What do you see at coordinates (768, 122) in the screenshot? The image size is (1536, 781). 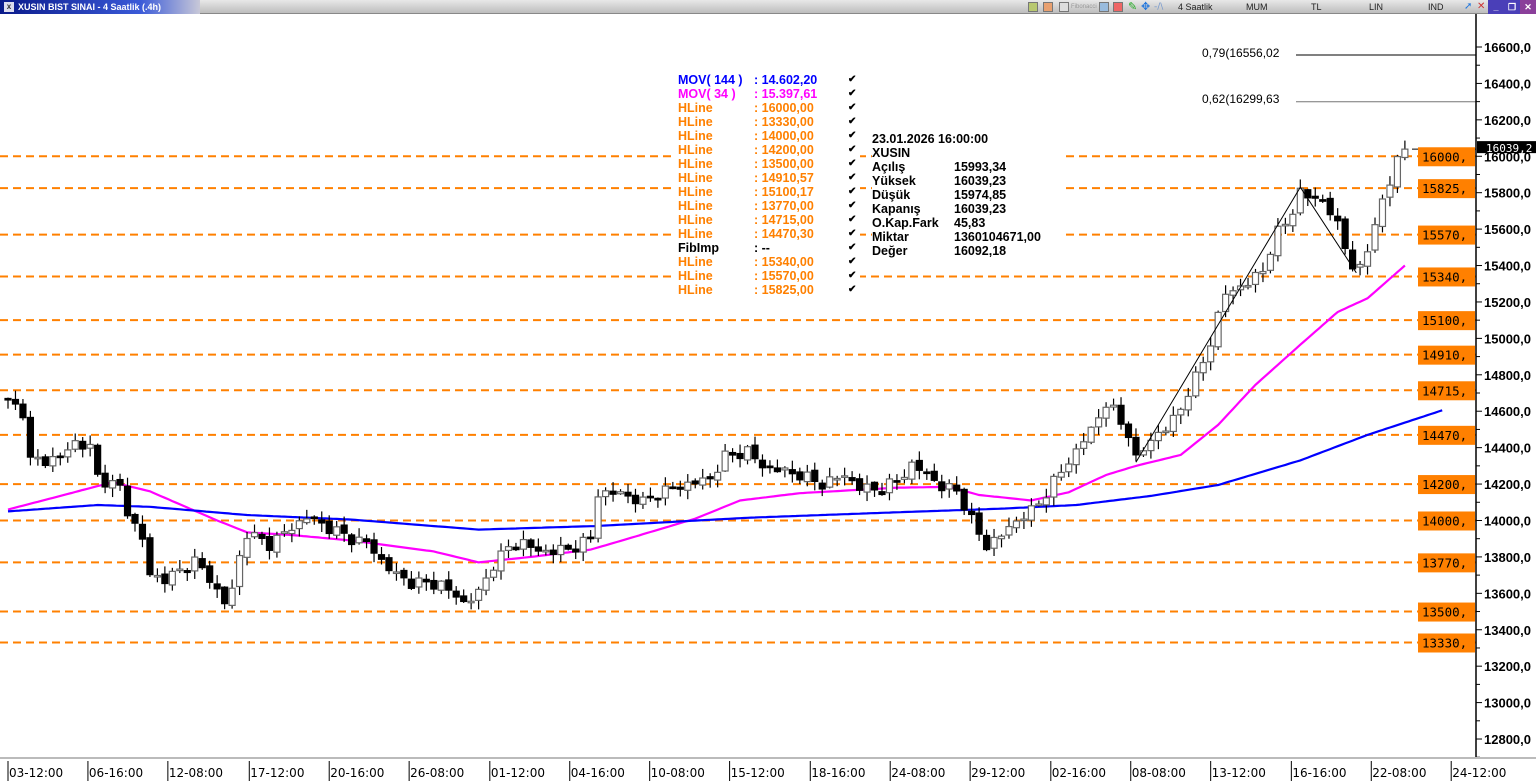 I see `legend-item: HLine: 13330,00 ✔` at bounding box center [768, 122].